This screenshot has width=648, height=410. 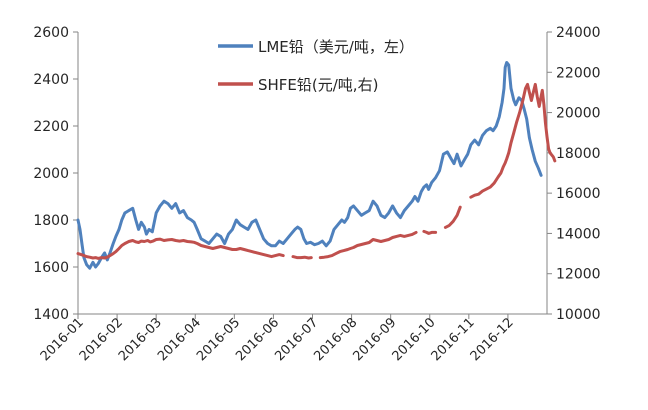 I want to click on left-tick-label: 2200, so click(x=51, y=127).